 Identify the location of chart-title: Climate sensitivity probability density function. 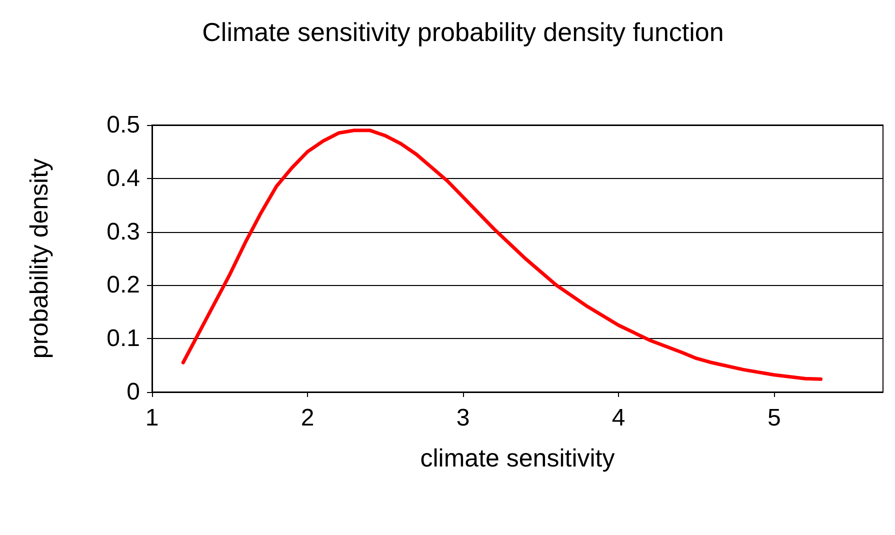
(463, 32).